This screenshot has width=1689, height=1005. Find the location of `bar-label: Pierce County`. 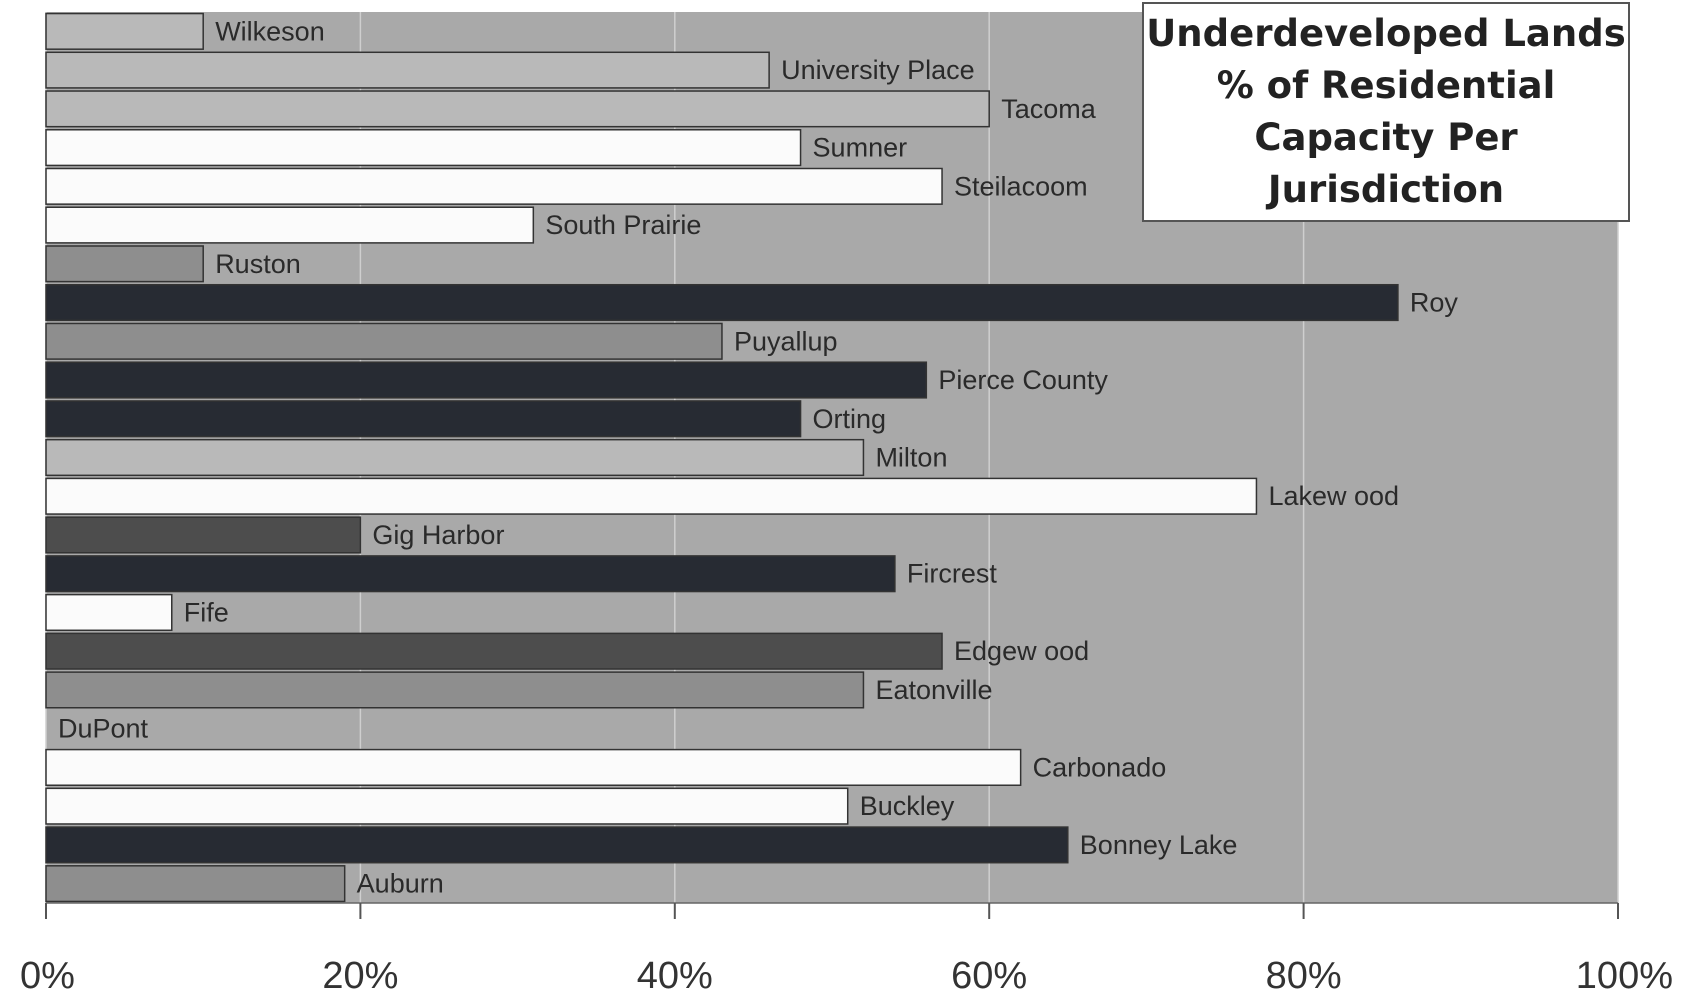

bar-label: Pierce County is located at coordinates (1023, 380).